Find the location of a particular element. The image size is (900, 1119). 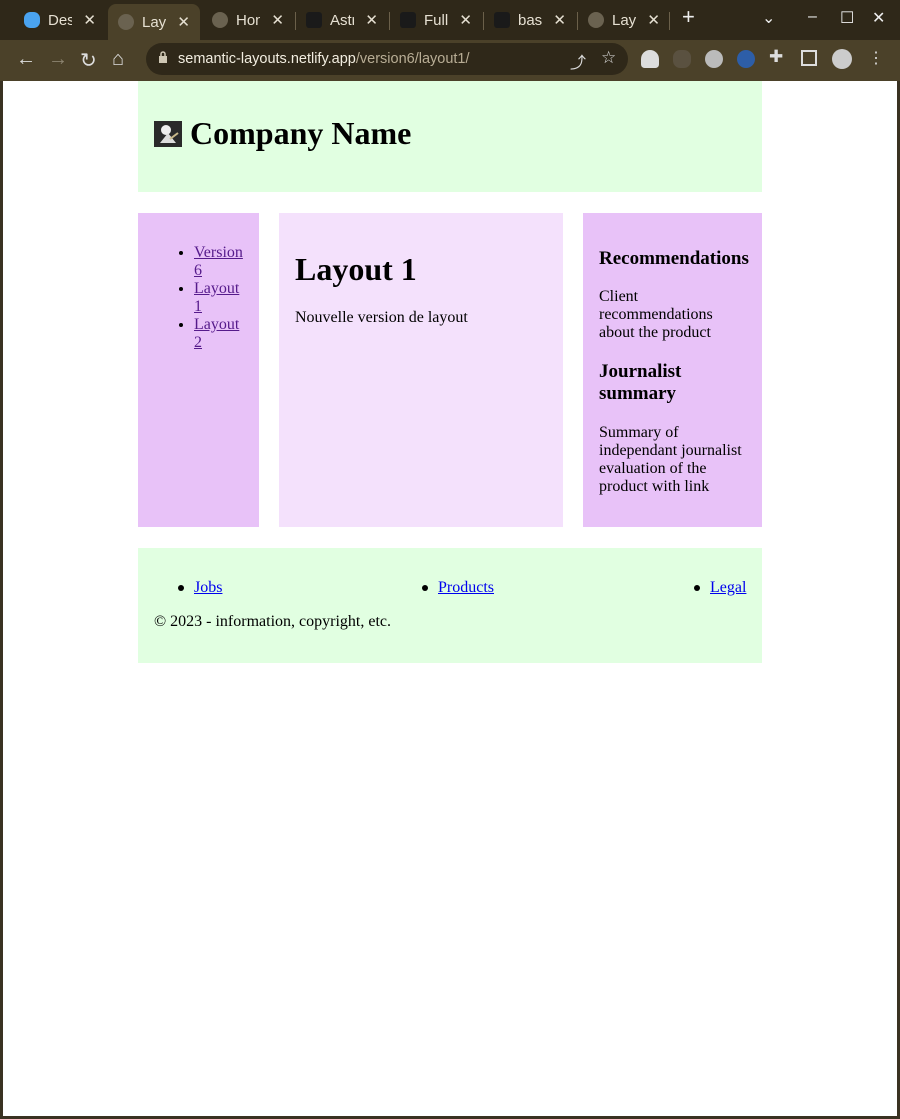

nav-link-version-6: Version 6 is located at coordinates (218, 261).